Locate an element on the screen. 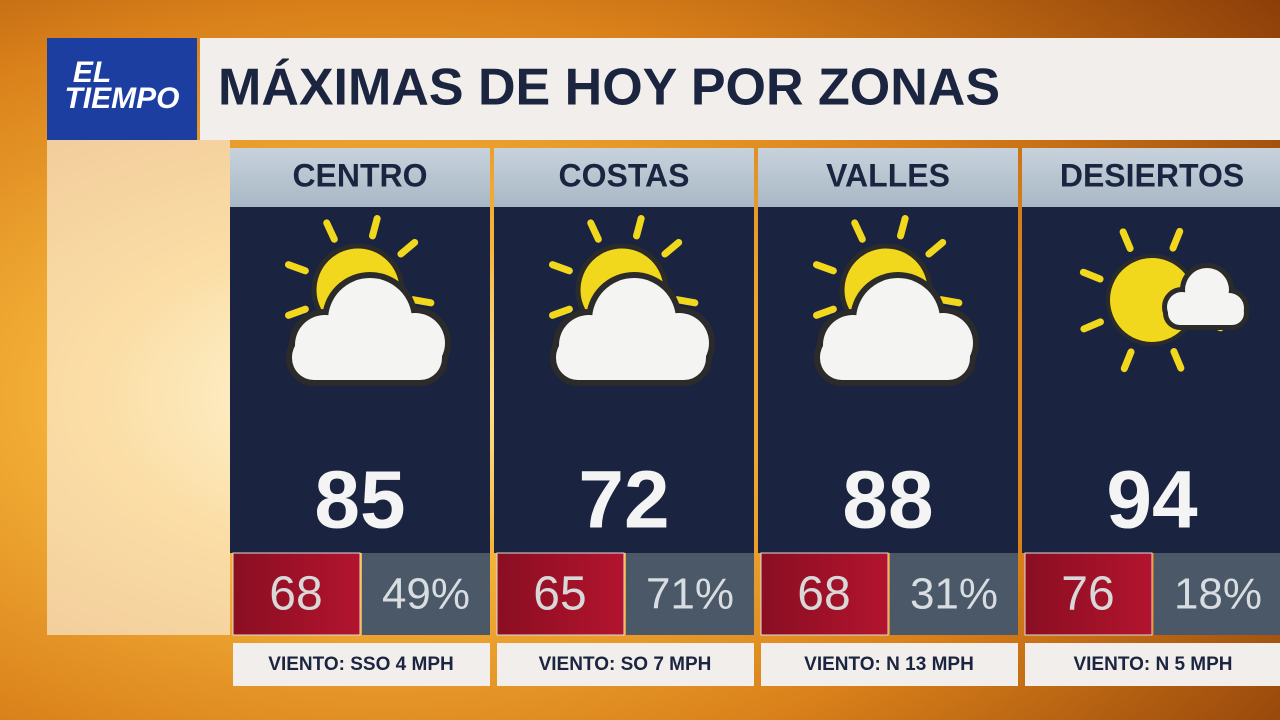 Image resolution: width=1280 pixels, height=720 pixels. zone-name: VALLES is located at coordinates (888, 175).